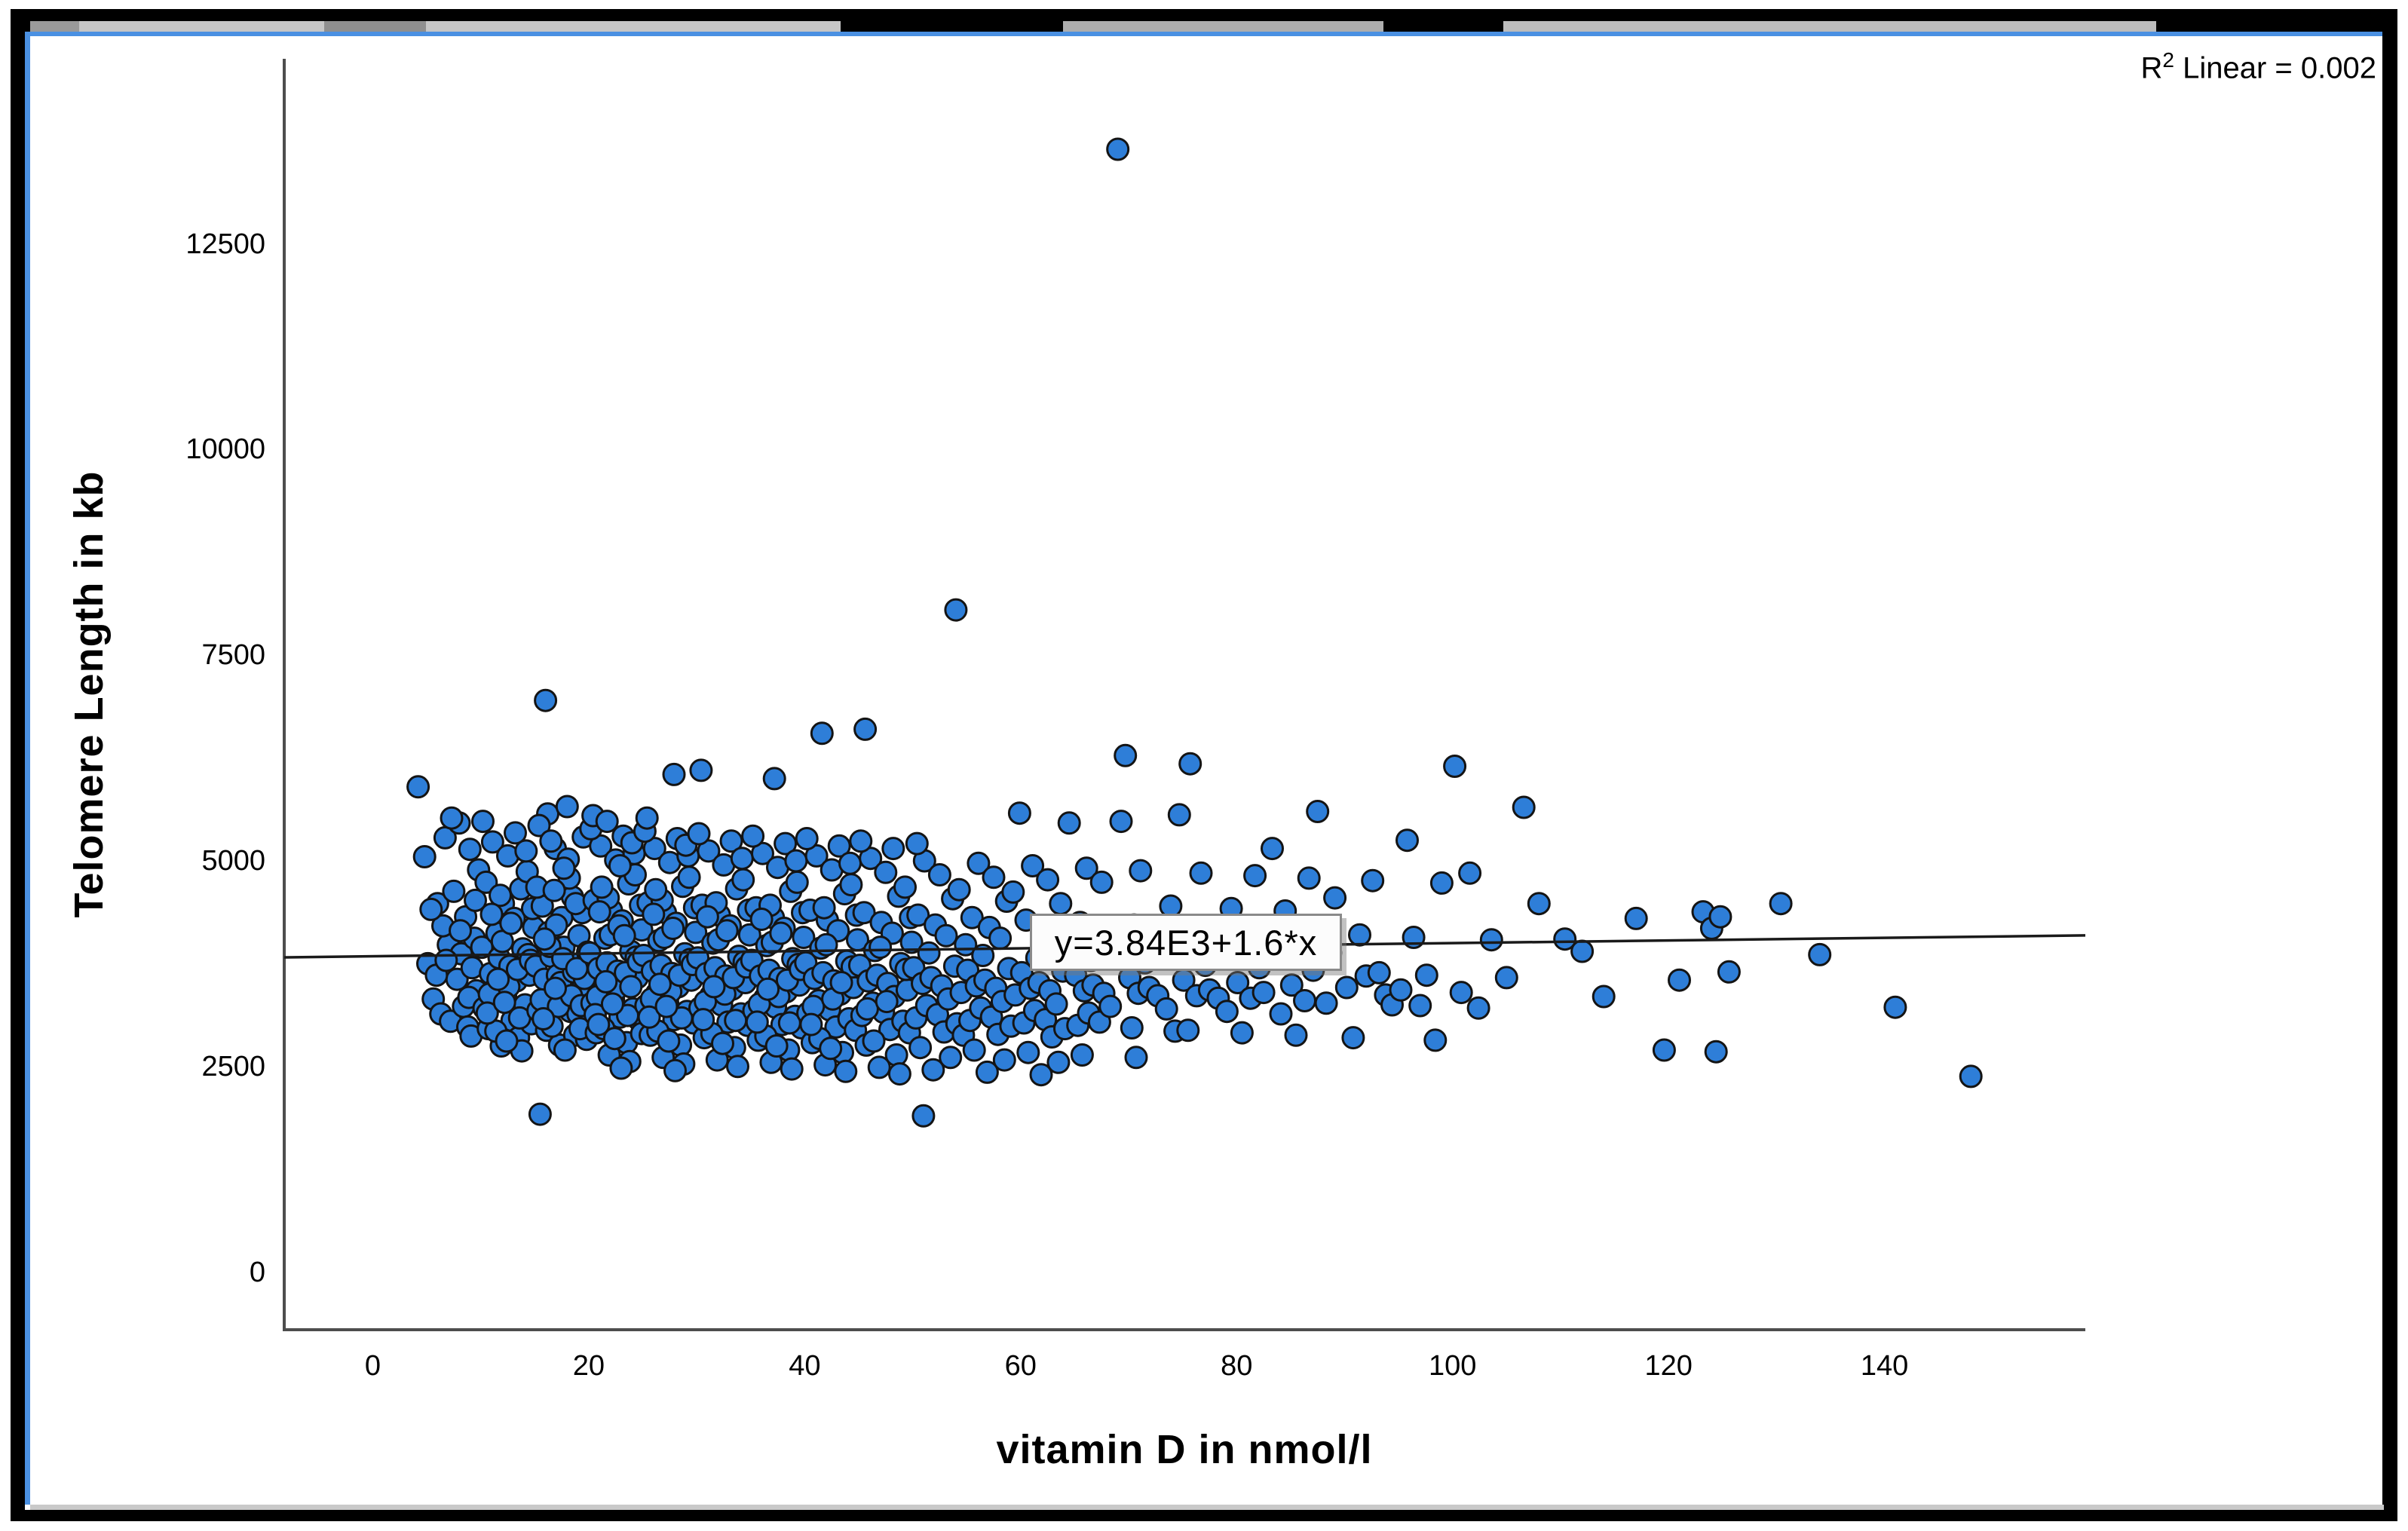  Describe the element at coordinates (2258, 66) in the screenshot. I see `r2-annotation: R2 Linear = 0.002` at that location.